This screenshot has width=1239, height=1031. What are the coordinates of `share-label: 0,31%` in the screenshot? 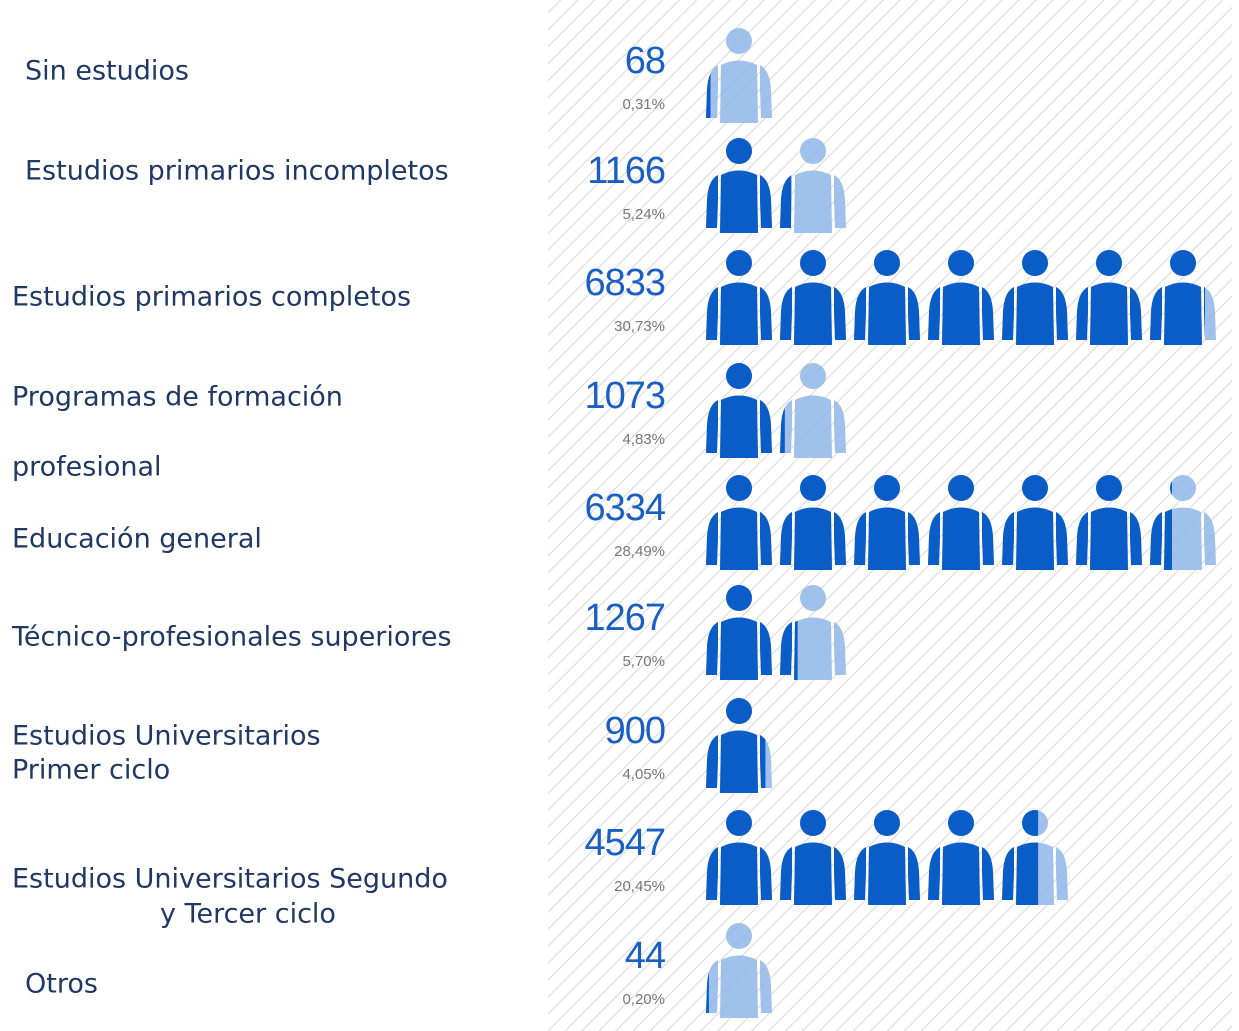 It's located at (643, 104).